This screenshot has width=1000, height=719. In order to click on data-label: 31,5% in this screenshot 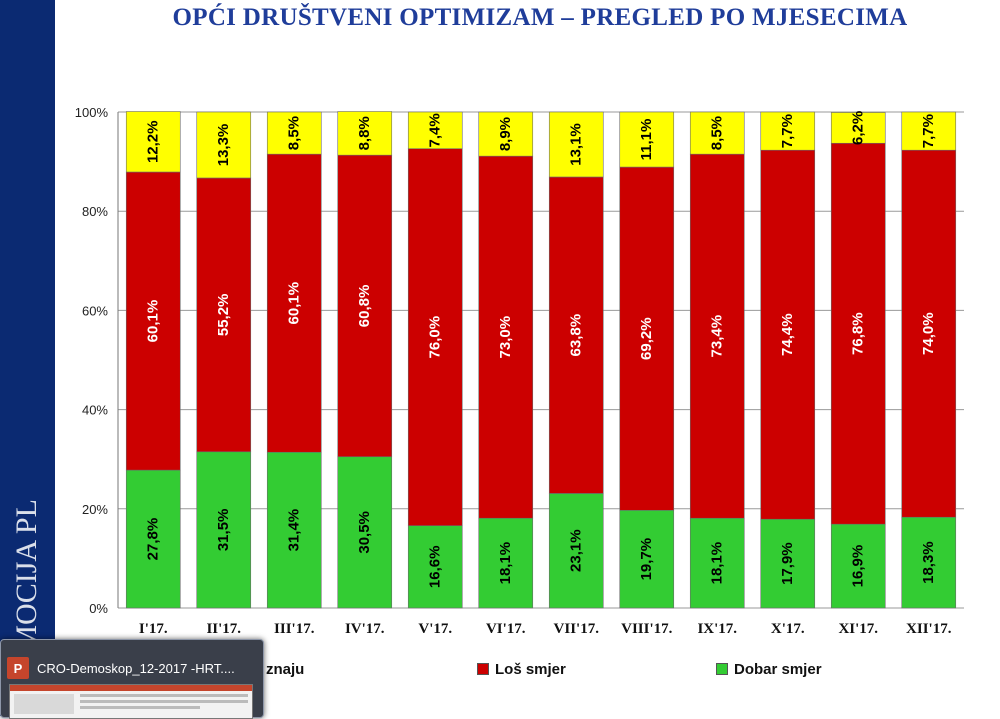, I will do `click(223, 530)`.